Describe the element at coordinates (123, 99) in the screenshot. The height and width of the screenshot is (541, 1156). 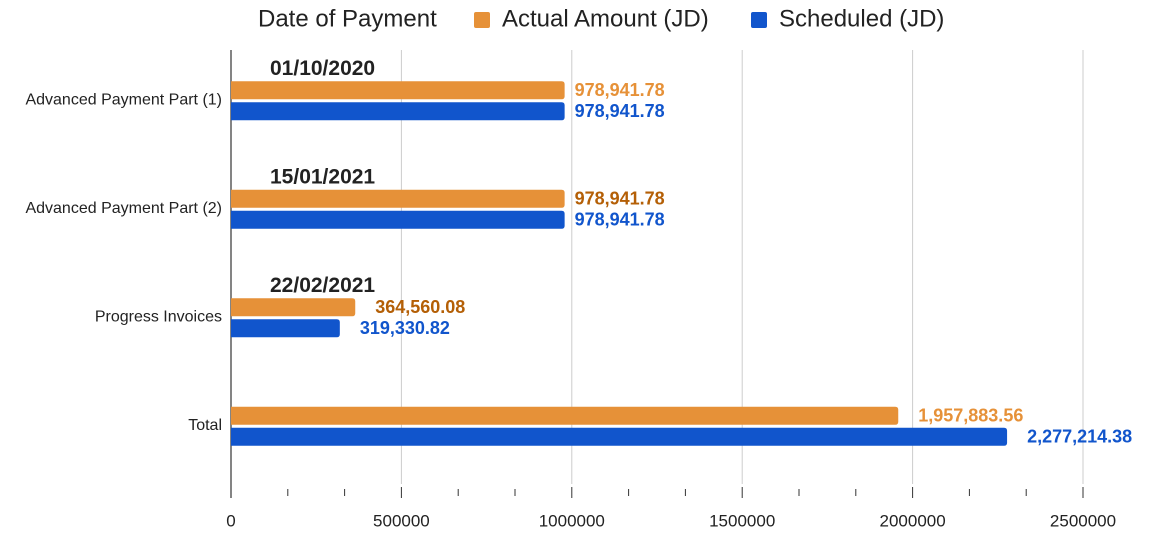
I see `y-tick-label: Advanced Payment Part (1)` at that location.